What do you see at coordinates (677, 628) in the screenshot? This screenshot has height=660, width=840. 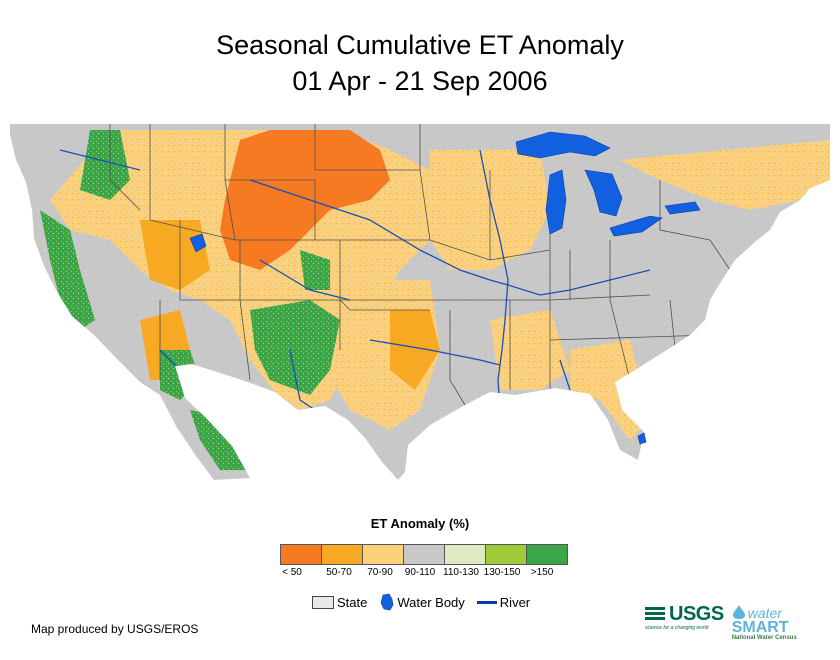 I see `usgs-tagline: science for a changing world` at bounding box center [677, 628].